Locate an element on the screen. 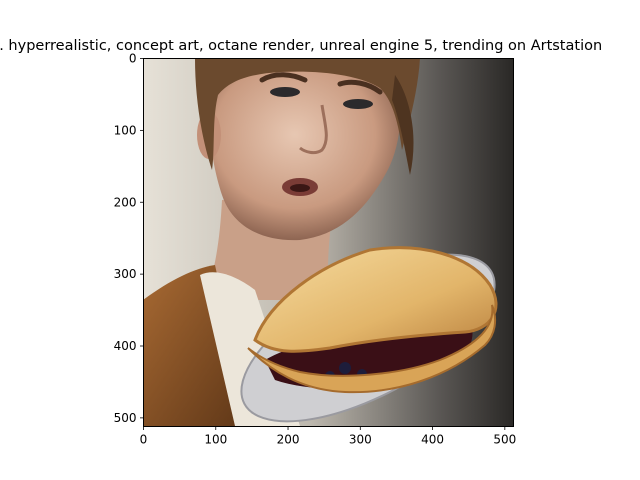 This screenshot has height=480, width=640. pie-crust is located at coordinates (375, 299).